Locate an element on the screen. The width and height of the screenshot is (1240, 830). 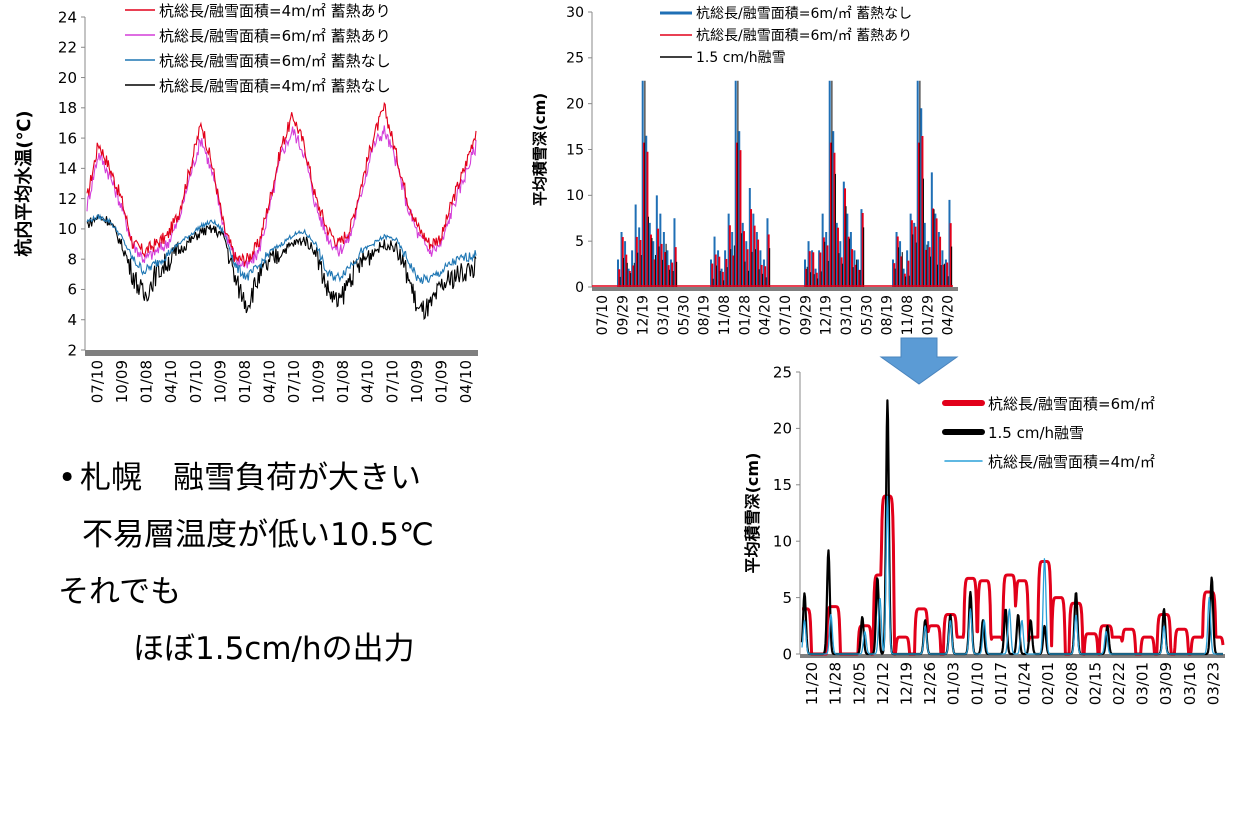
x-tick-label: 01/17 is located at coordinates (1001, 683).